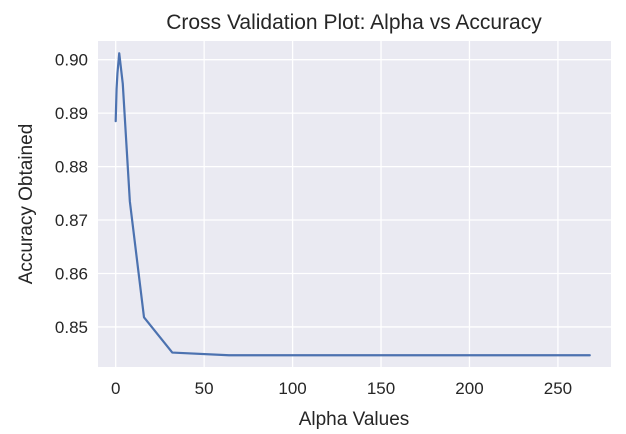 This screenshot has width=626, height=434. I want to click on x-axis-label: Alpha Values, so click(354, 419).